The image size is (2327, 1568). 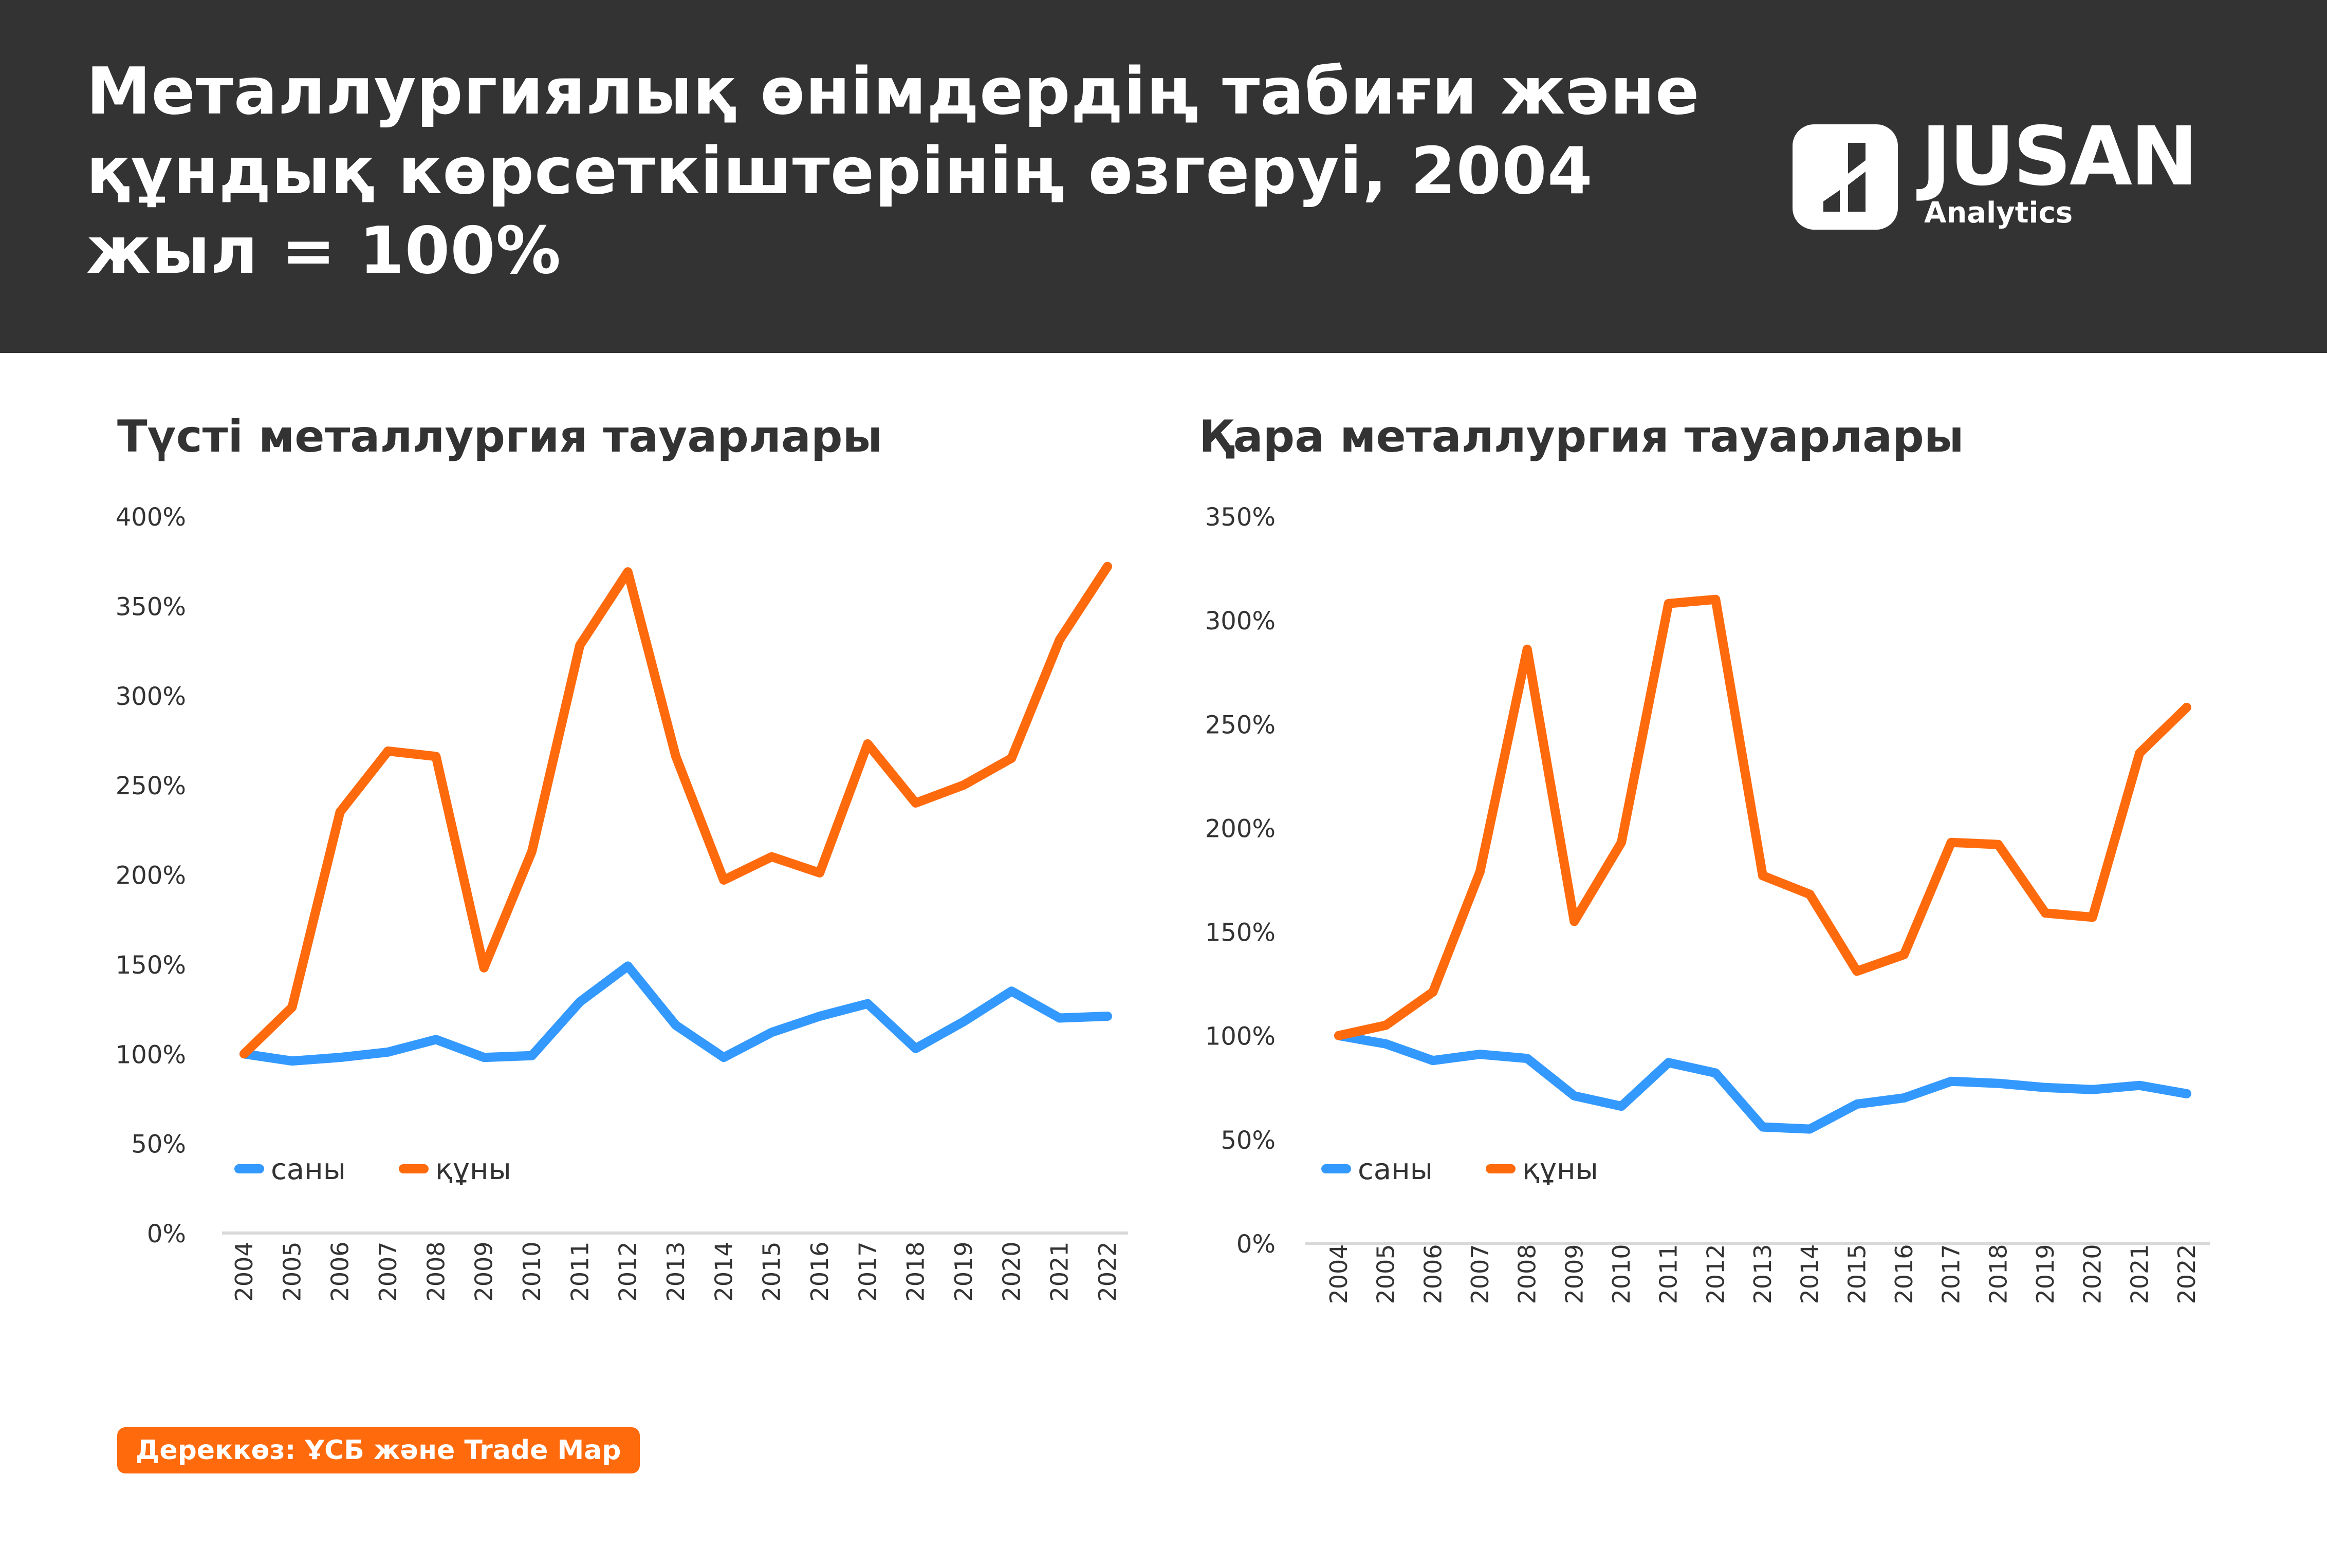 What do you see at coordinates (484, 1271) in the screenshot?
I see `x-tick-label-nonferrous: 2009` at bounding box center [484, 1271].